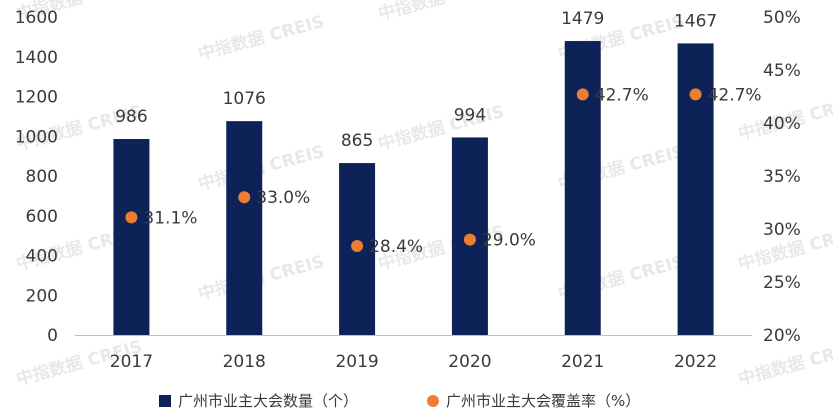 The image size is (833, 415). What do you see at coordinates (165, 401) in the screenshot?
I see `legend-swatch-bar` at bounding box center [165, 401].